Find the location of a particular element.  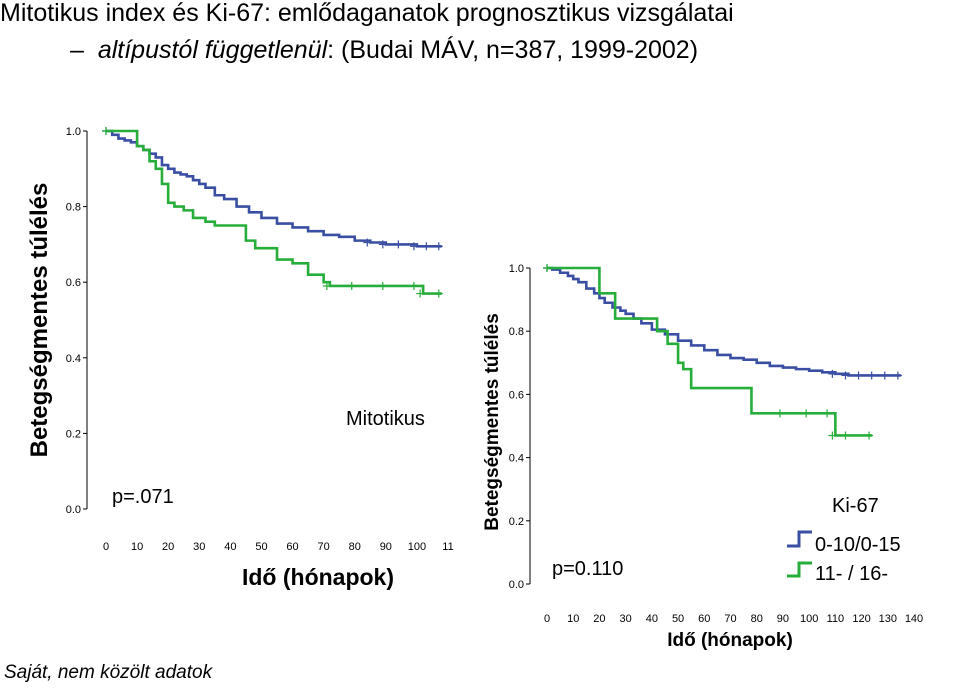

p-value-label: p=0.110 is located at coordinates (587, 569).